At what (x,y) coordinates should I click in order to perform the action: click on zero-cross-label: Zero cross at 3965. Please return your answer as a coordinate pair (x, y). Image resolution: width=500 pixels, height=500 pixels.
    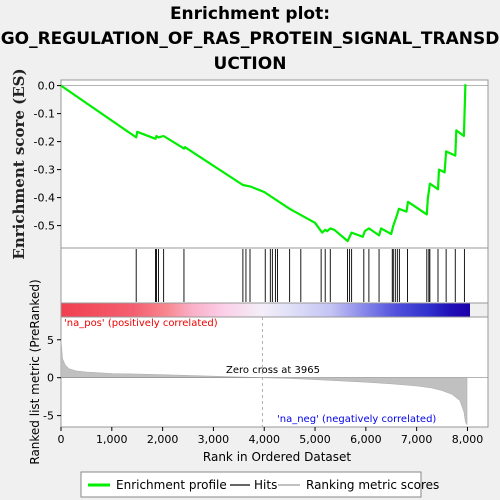
    Looking at the image, I should click on (273, 370).